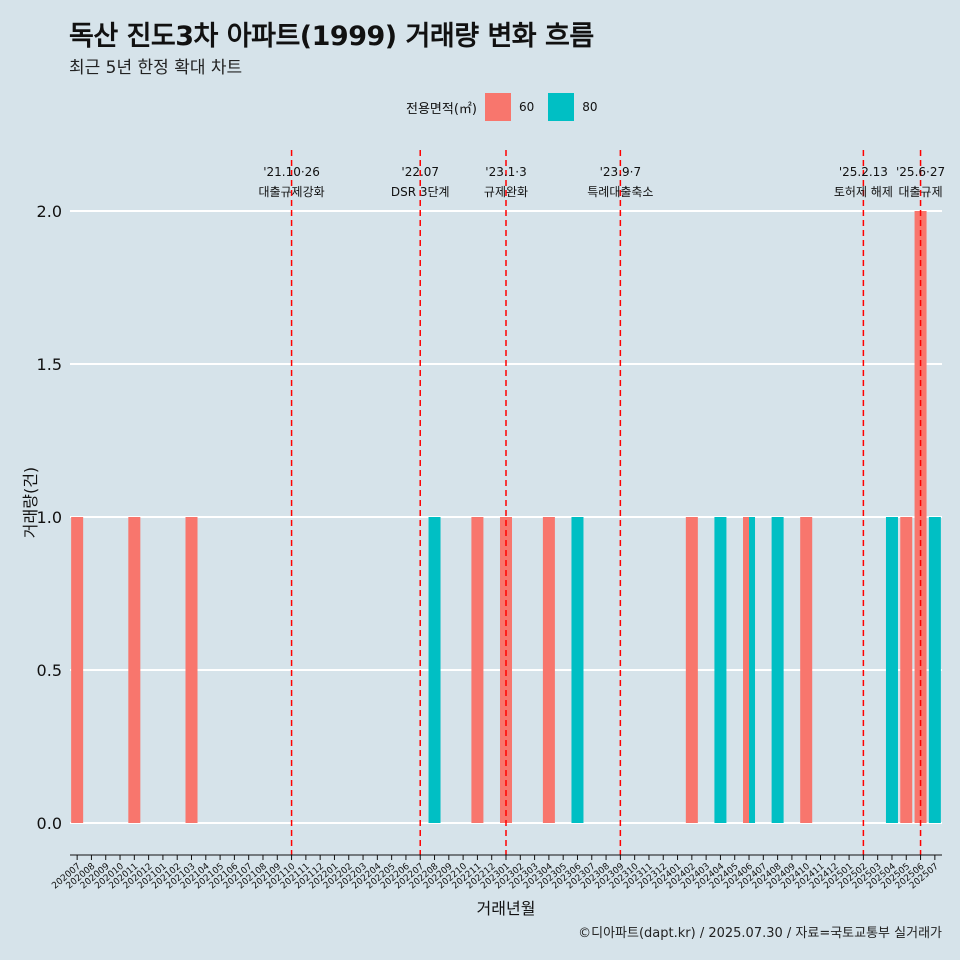  I want to click on event-label: 규제완화, so click(506, 192).